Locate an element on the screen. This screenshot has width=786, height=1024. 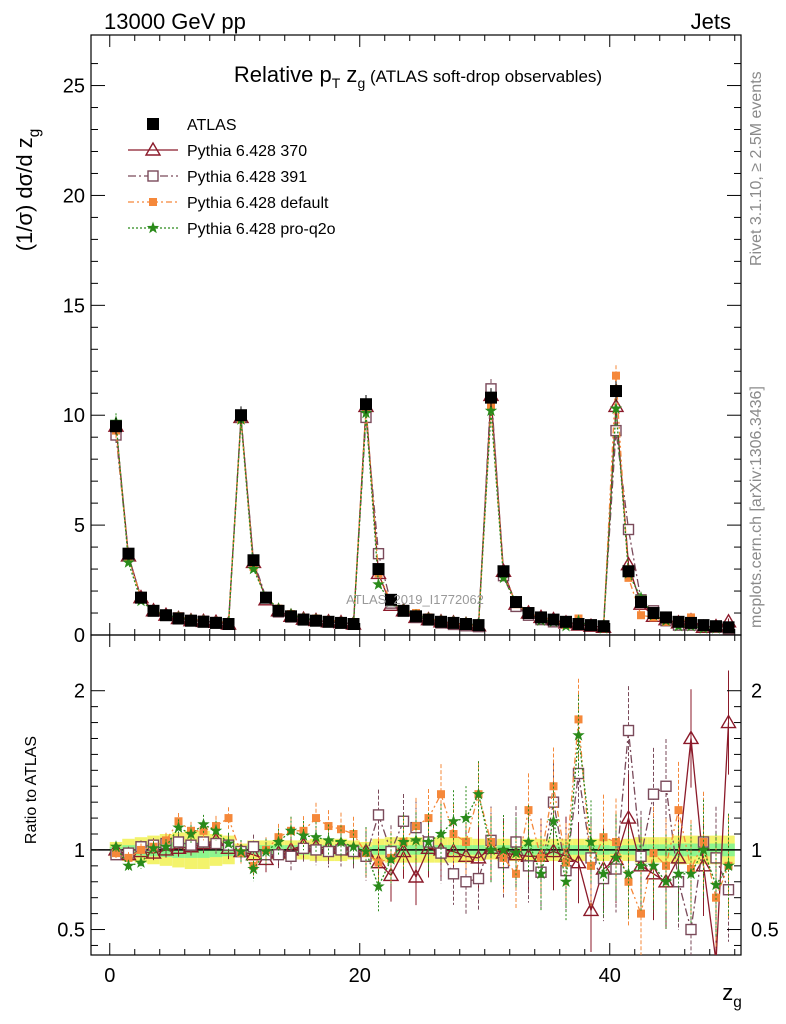
x-tick-label: 20 is located at coordinates (360, 976).